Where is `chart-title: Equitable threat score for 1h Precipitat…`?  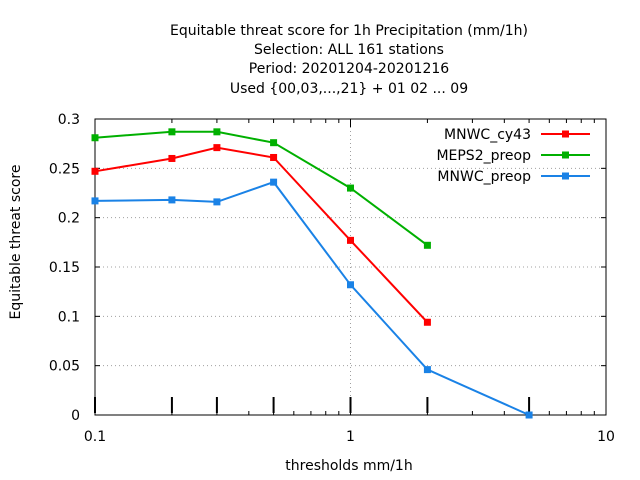 chart-title: Equitable threat score for 1h Precipitat… is located at coordinates (349, 60).